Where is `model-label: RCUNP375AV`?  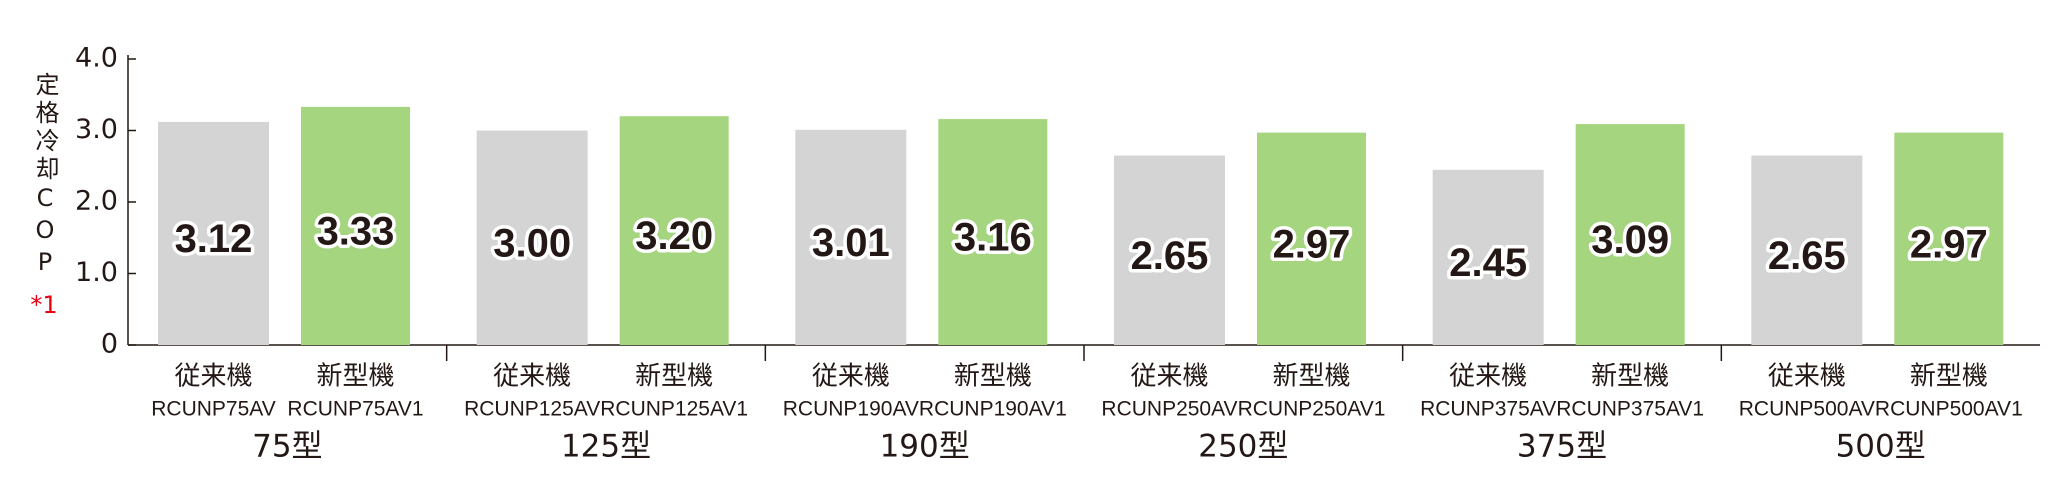 model-label: RCUNP375AV is located at coordinates (1488, 409).